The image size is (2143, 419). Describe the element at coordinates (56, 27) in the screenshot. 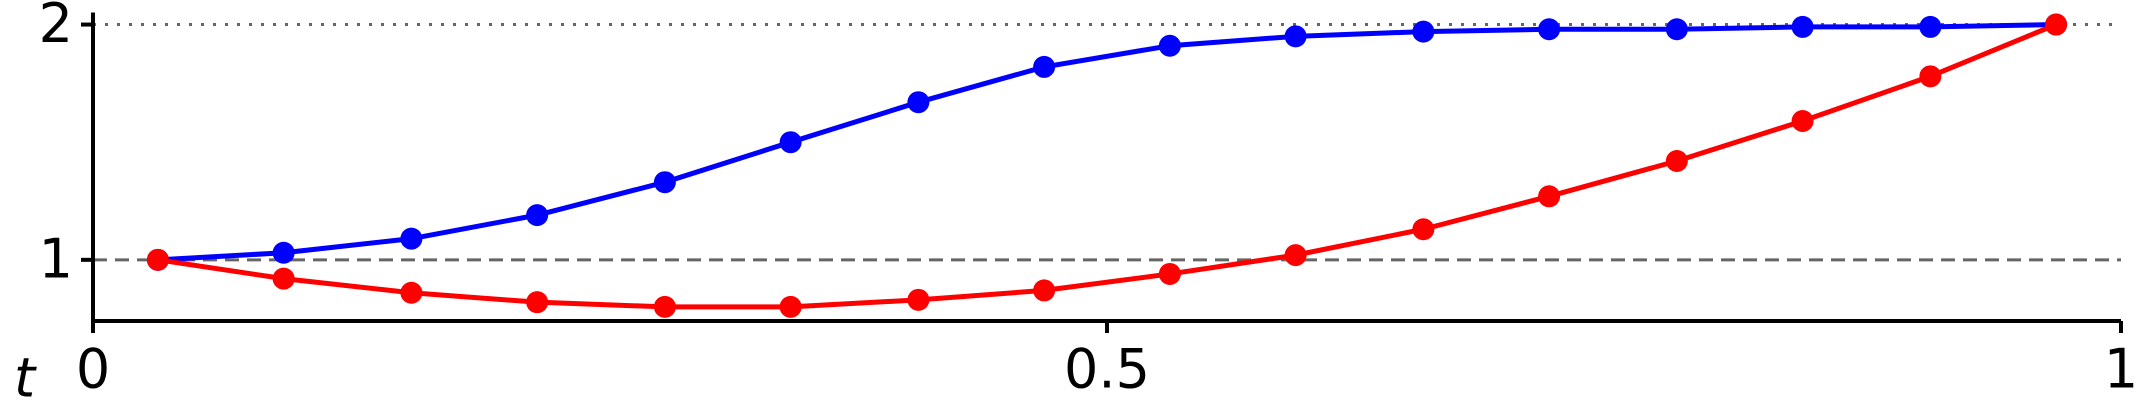

I see `y-tick-label: 2` at that location.